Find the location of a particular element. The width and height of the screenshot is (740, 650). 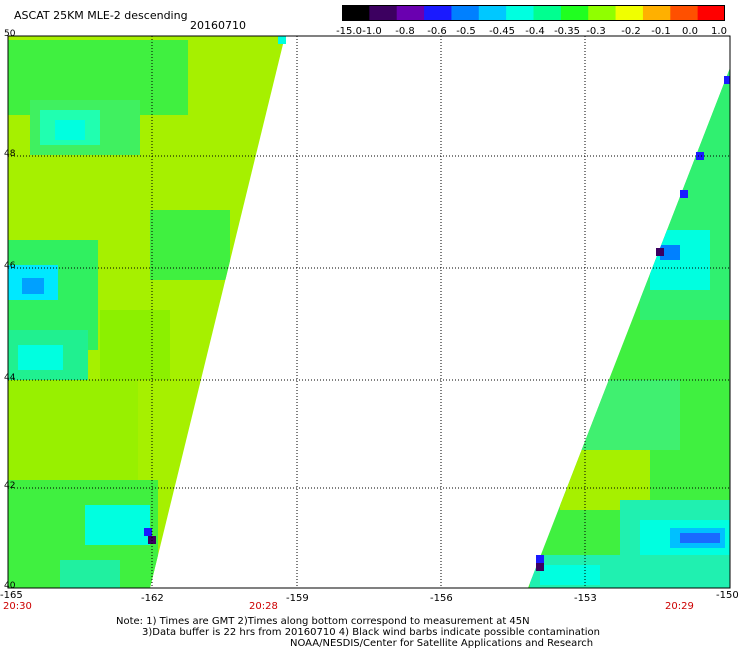

product-date: 20160710 is located at coordinates (218, 25).